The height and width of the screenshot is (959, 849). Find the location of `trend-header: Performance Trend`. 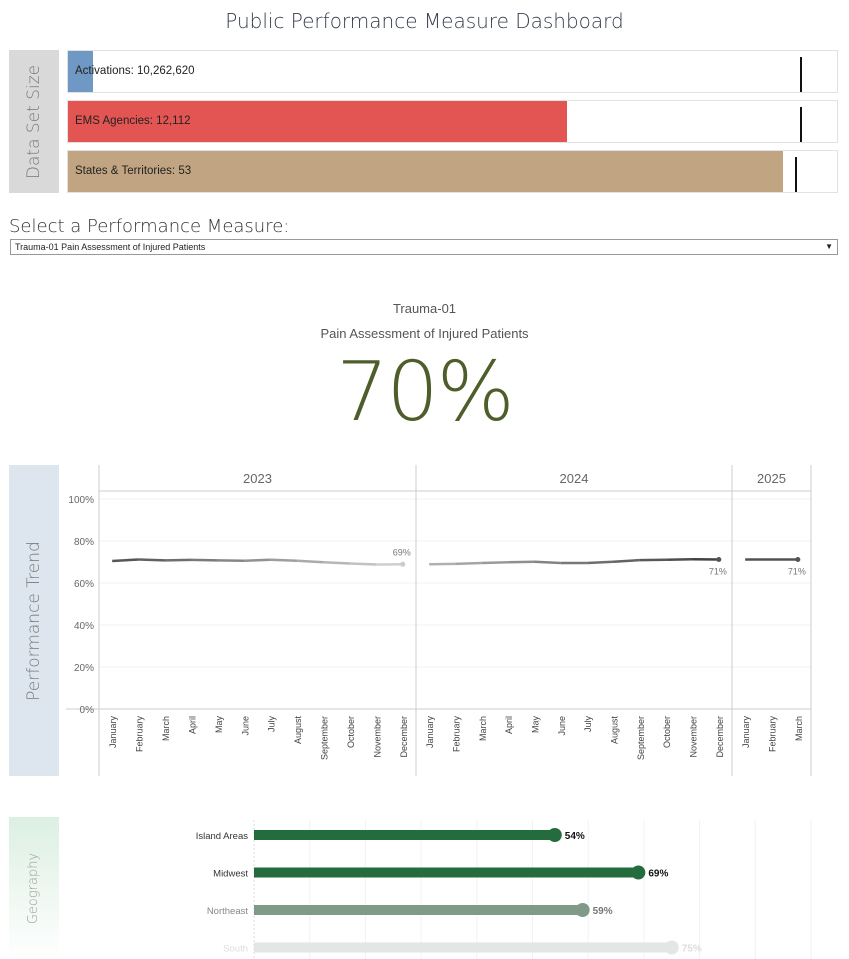

trend-header: Performance Trend is located at coordinates (34, 620).